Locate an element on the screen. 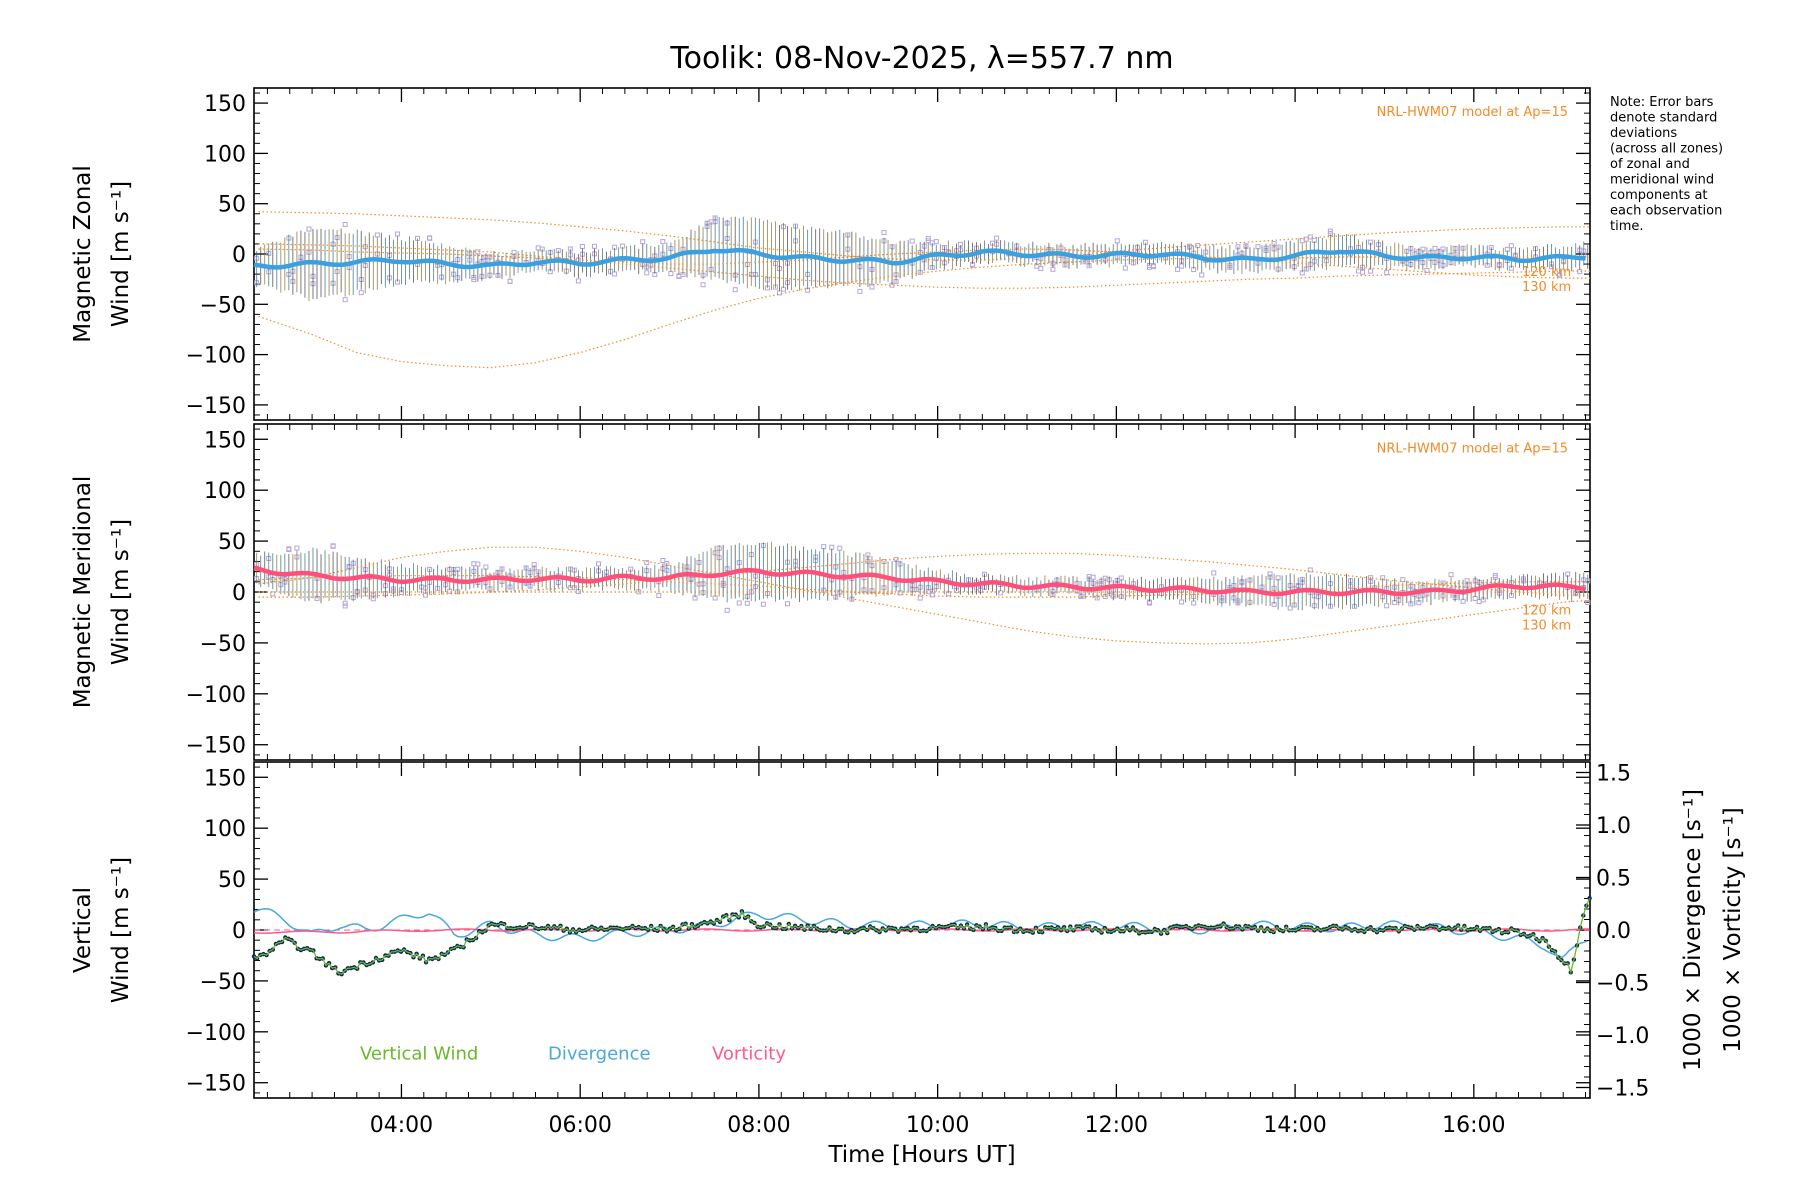  y2-tick-label: 0.5 is located at coordinates (1613, 879).